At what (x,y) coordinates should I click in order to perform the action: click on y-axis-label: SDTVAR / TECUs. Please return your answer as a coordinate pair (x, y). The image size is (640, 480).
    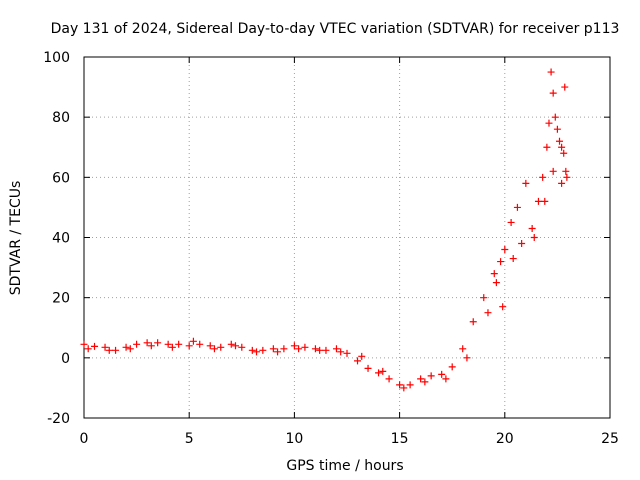
    Looking at the image, I should click on (16, 238).